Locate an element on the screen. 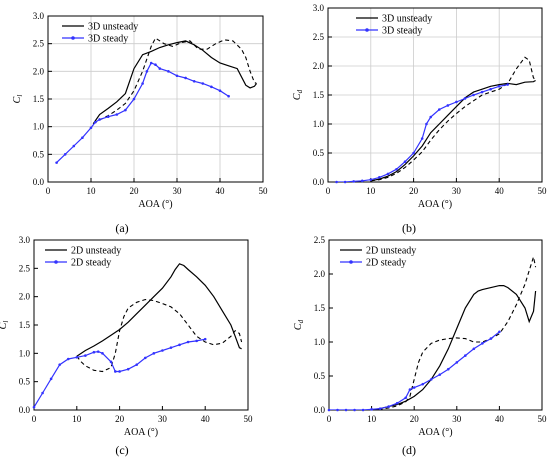 Image resolution: width=550 pixels, height=462 pixels. panel-label: (c) is located at coordinates (121, 450).